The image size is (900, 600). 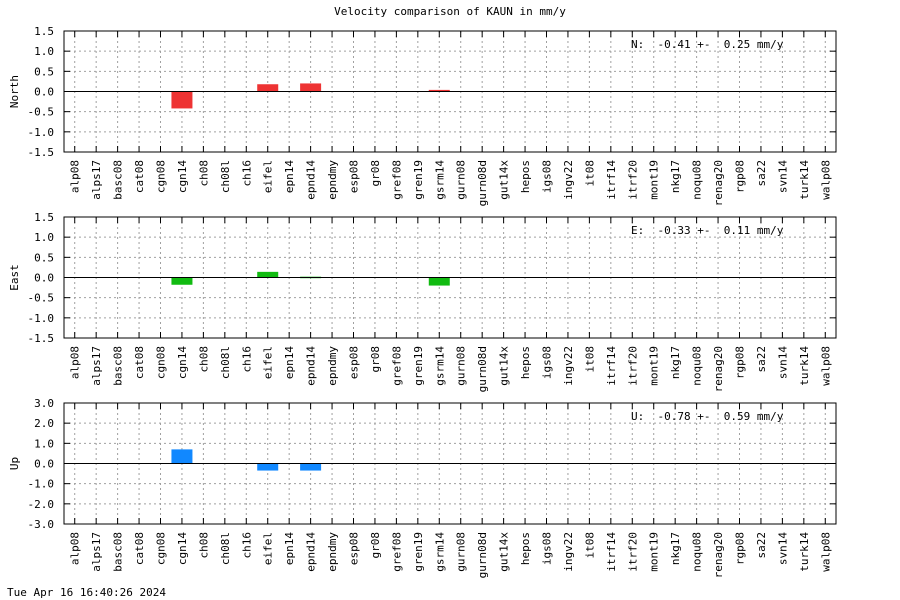 I want to click on bar-epnd14, so click(x=311, y=467).